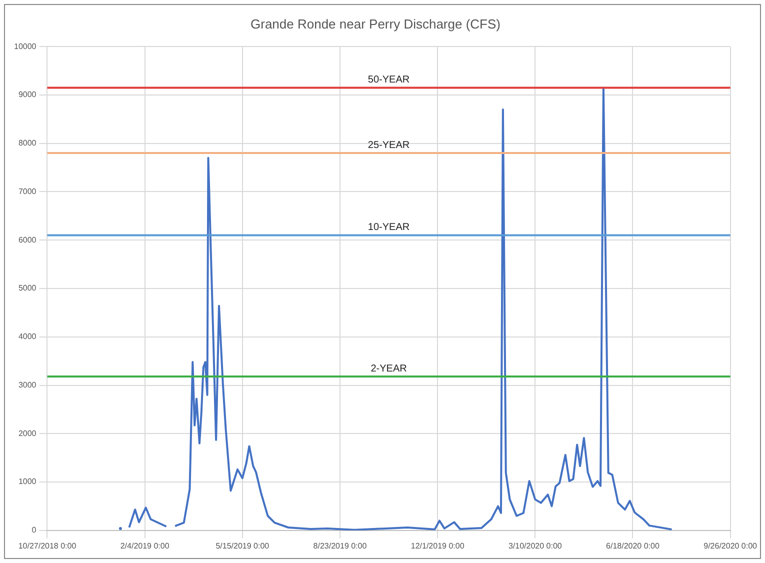 Image resolution: width=765 pixels, height=563 pixels. Describe the element at coordinates (47, 545) in the screenshot. I see `x-tick-label: 10/27/2018 0:00` at that location.